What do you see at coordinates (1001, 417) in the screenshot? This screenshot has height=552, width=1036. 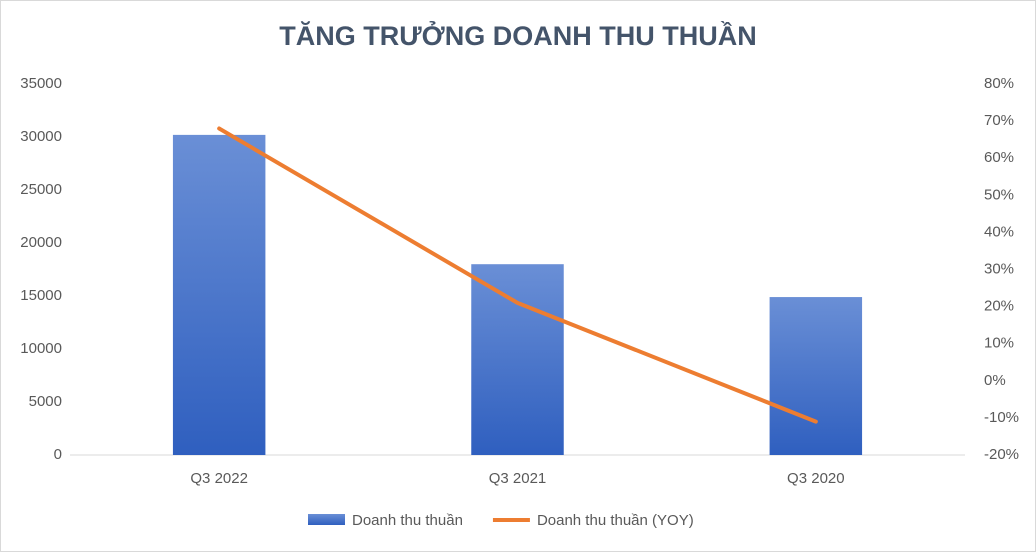 I see `y2-tick-label: -10%` at bounding box center [1001, 417].